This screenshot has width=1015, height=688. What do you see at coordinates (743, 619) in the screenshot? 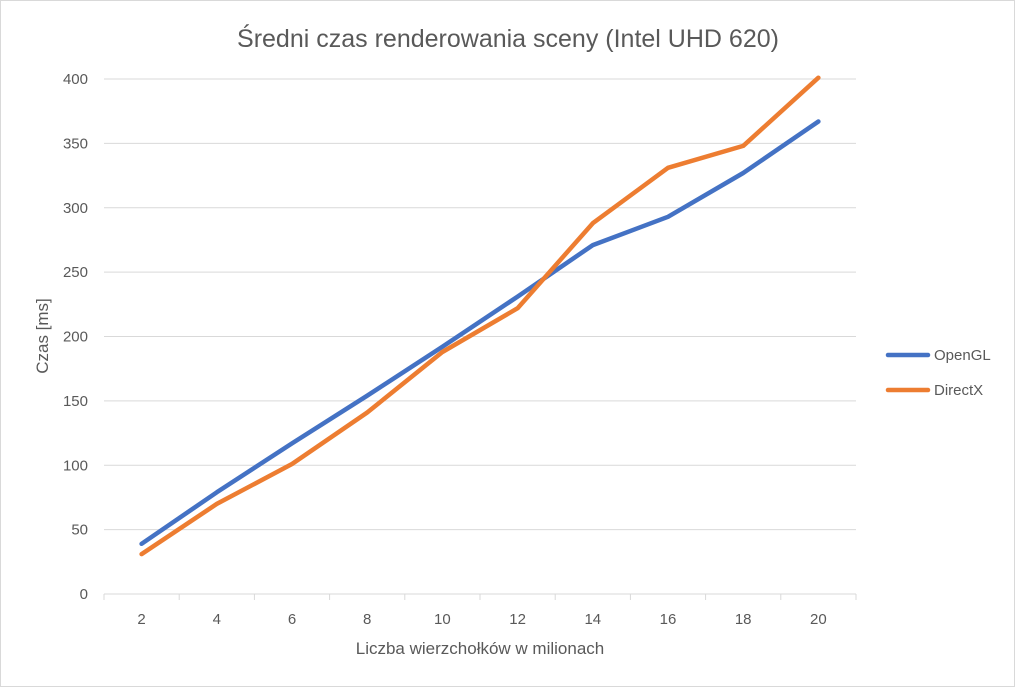
I see `x-tick-label: 18` at bounding box center [743, 619].